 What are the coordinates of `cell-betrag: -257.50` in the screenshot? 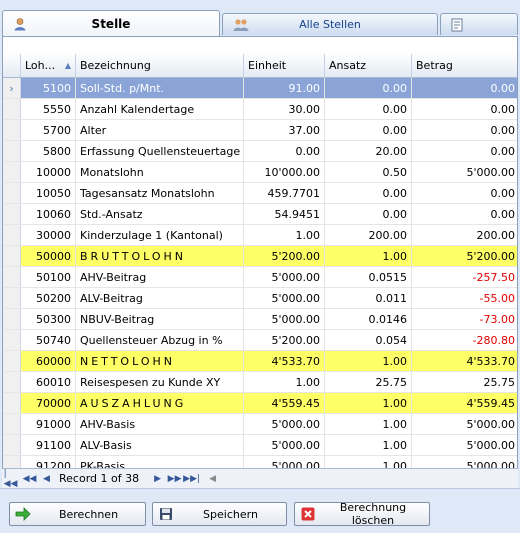 It's located at (493, 277).